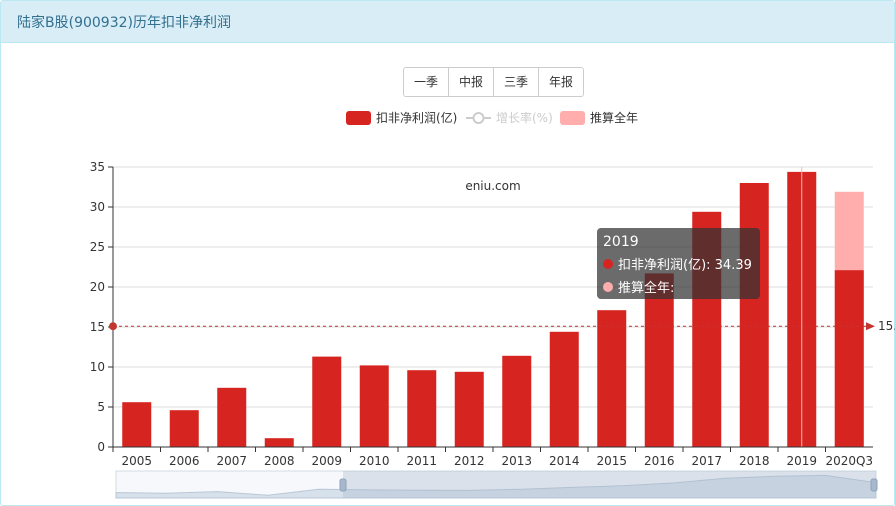 This screenshot has height=506, width=895. Describe the element at coordinates (685, 265) in the screenshot. I see `tooltip-profit-label: 扣非净利润(亿): 34.39` at that location.